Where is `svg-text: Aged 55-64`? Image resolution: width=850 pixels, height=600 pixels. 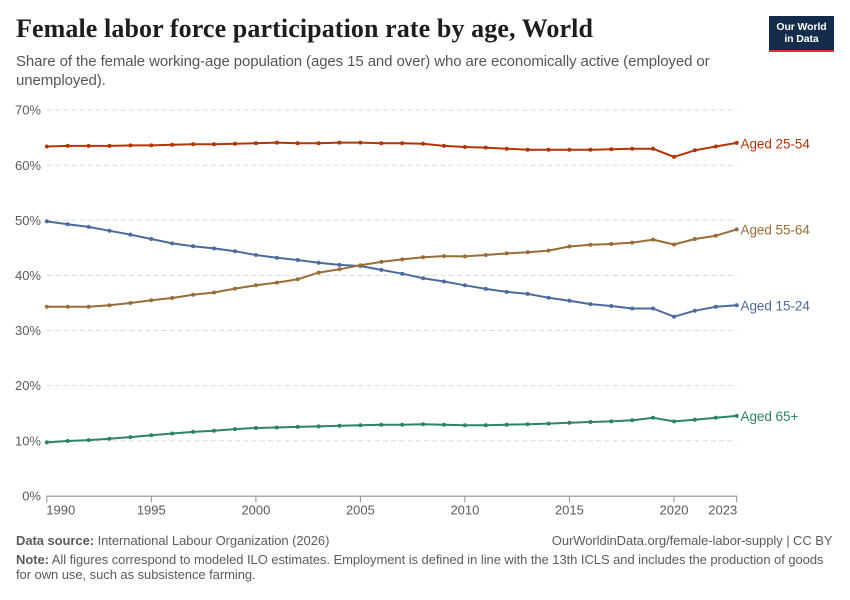 svg-text: Aged 55-64 is located at coordinates (776, 230).